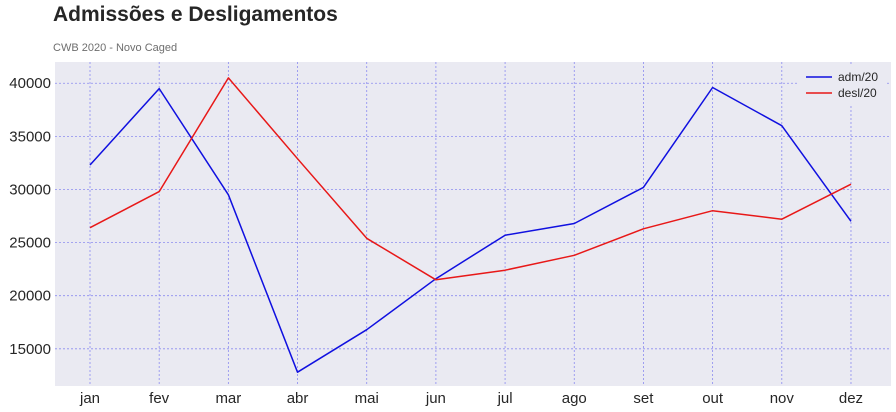 This screenshot has width=896, height=412. I want to click on x-tick-labels: jan fev mar abr mai jun jul ago set out nov dez, so click(471, 398).